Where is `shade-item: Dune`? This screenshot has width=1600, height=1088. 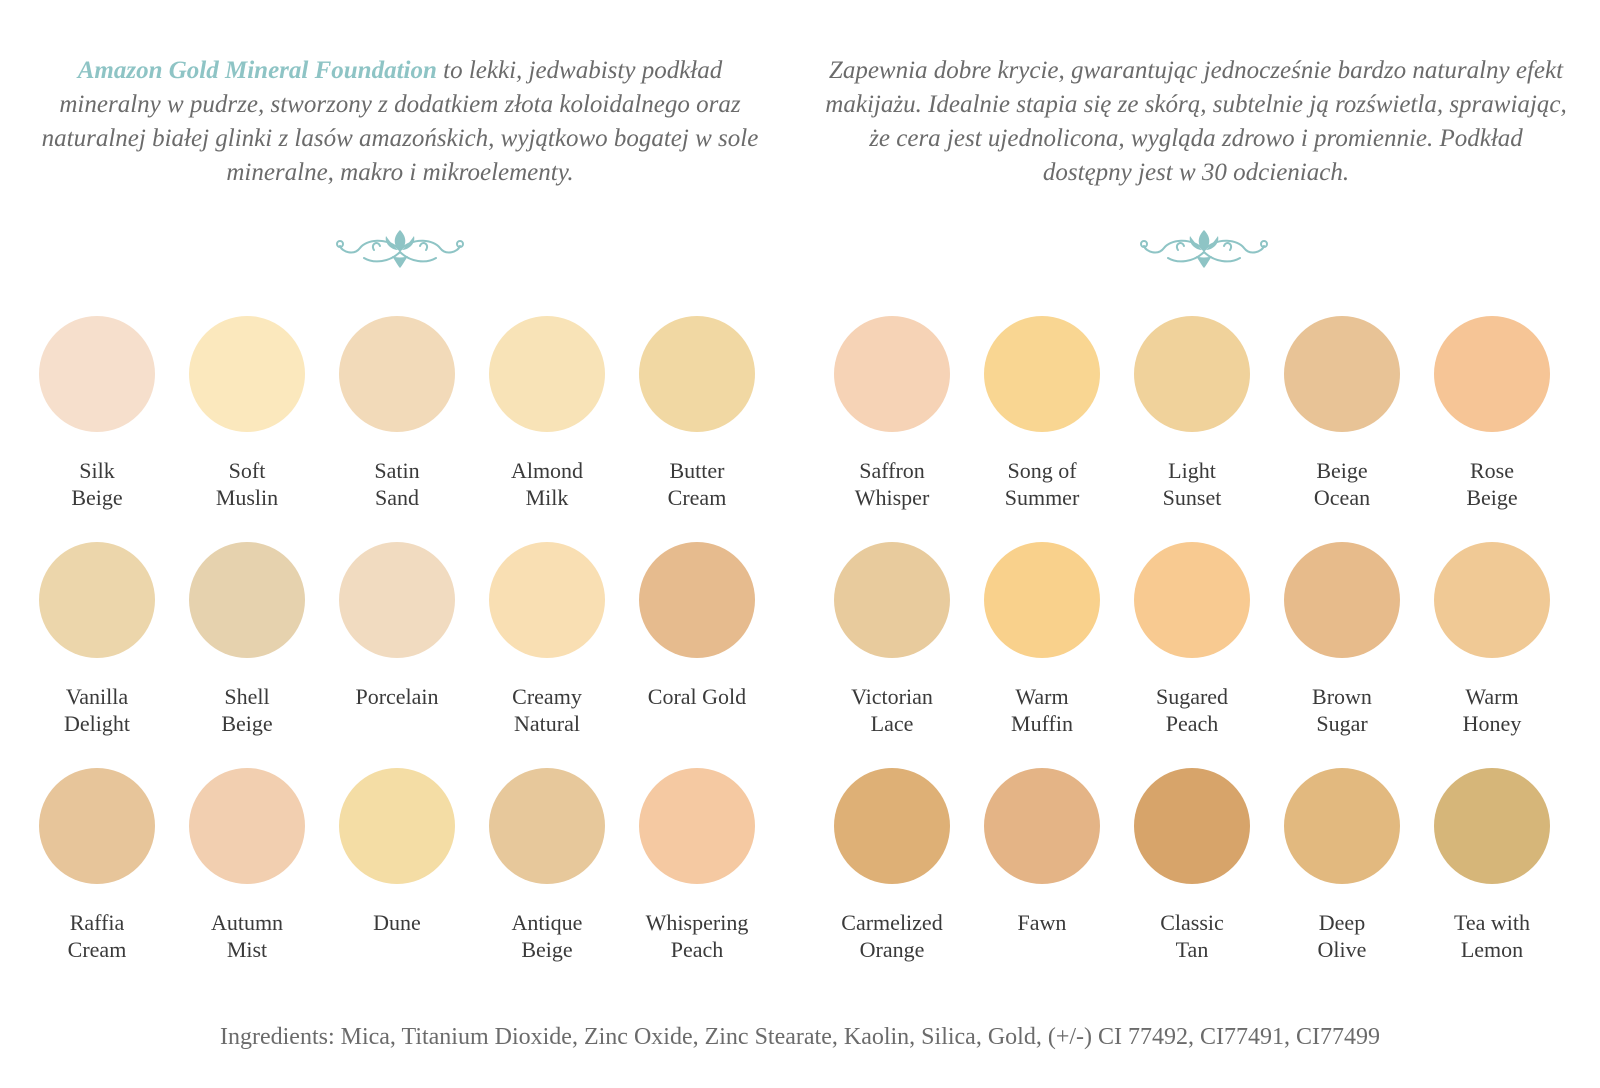 shade-item: Dune is located at coordinates (397, 852).